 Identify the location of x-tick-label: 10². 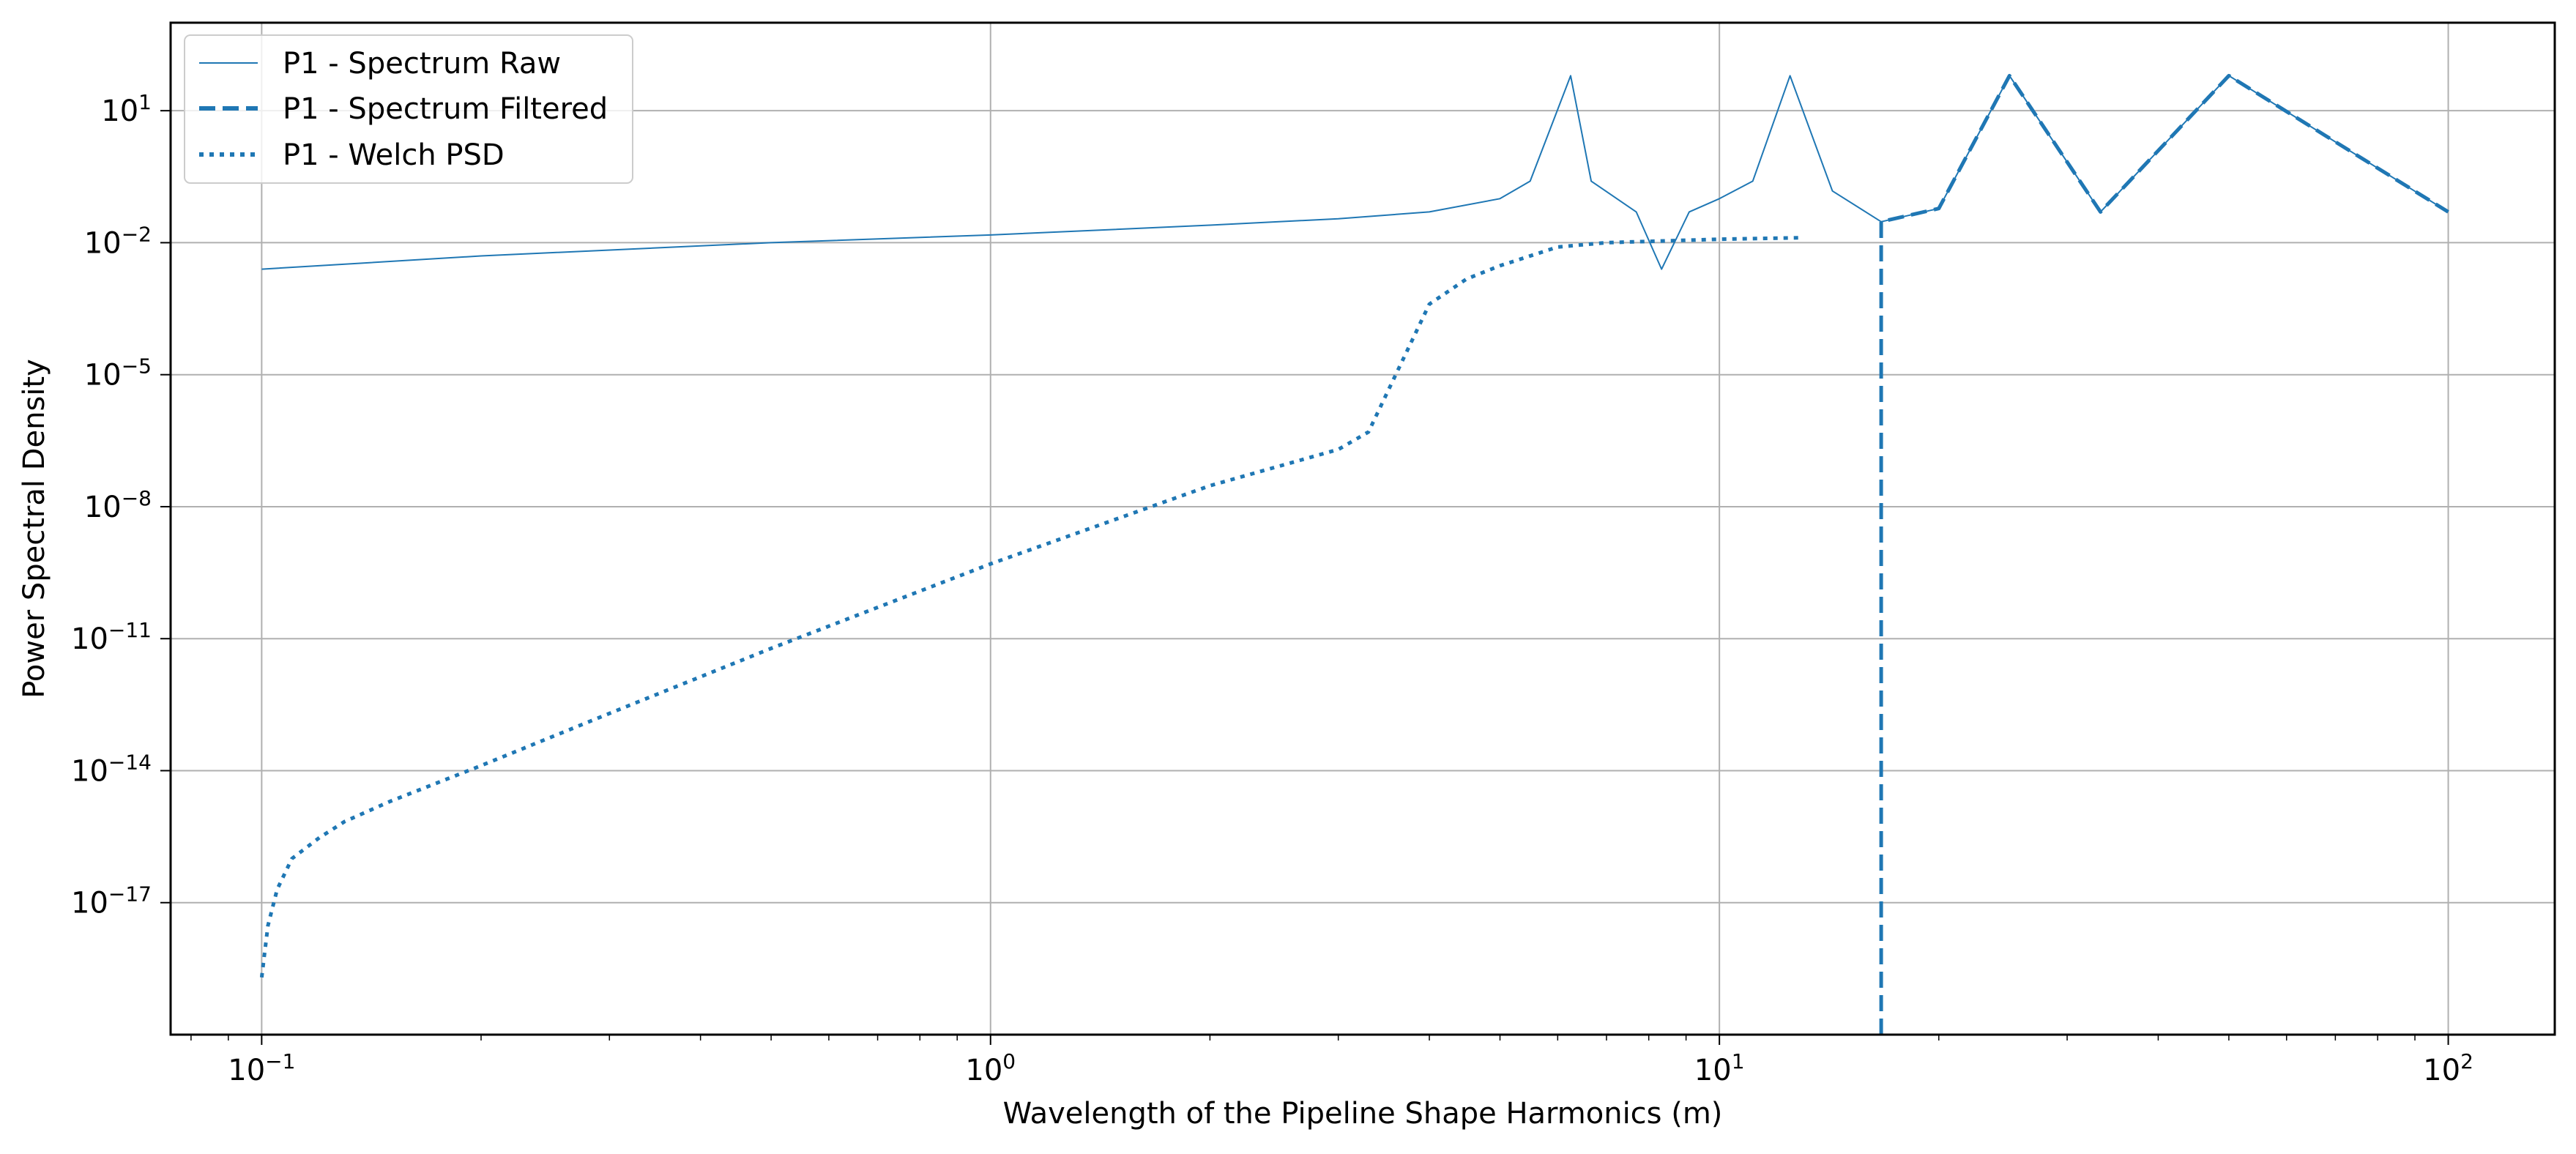
(2448, 1068).